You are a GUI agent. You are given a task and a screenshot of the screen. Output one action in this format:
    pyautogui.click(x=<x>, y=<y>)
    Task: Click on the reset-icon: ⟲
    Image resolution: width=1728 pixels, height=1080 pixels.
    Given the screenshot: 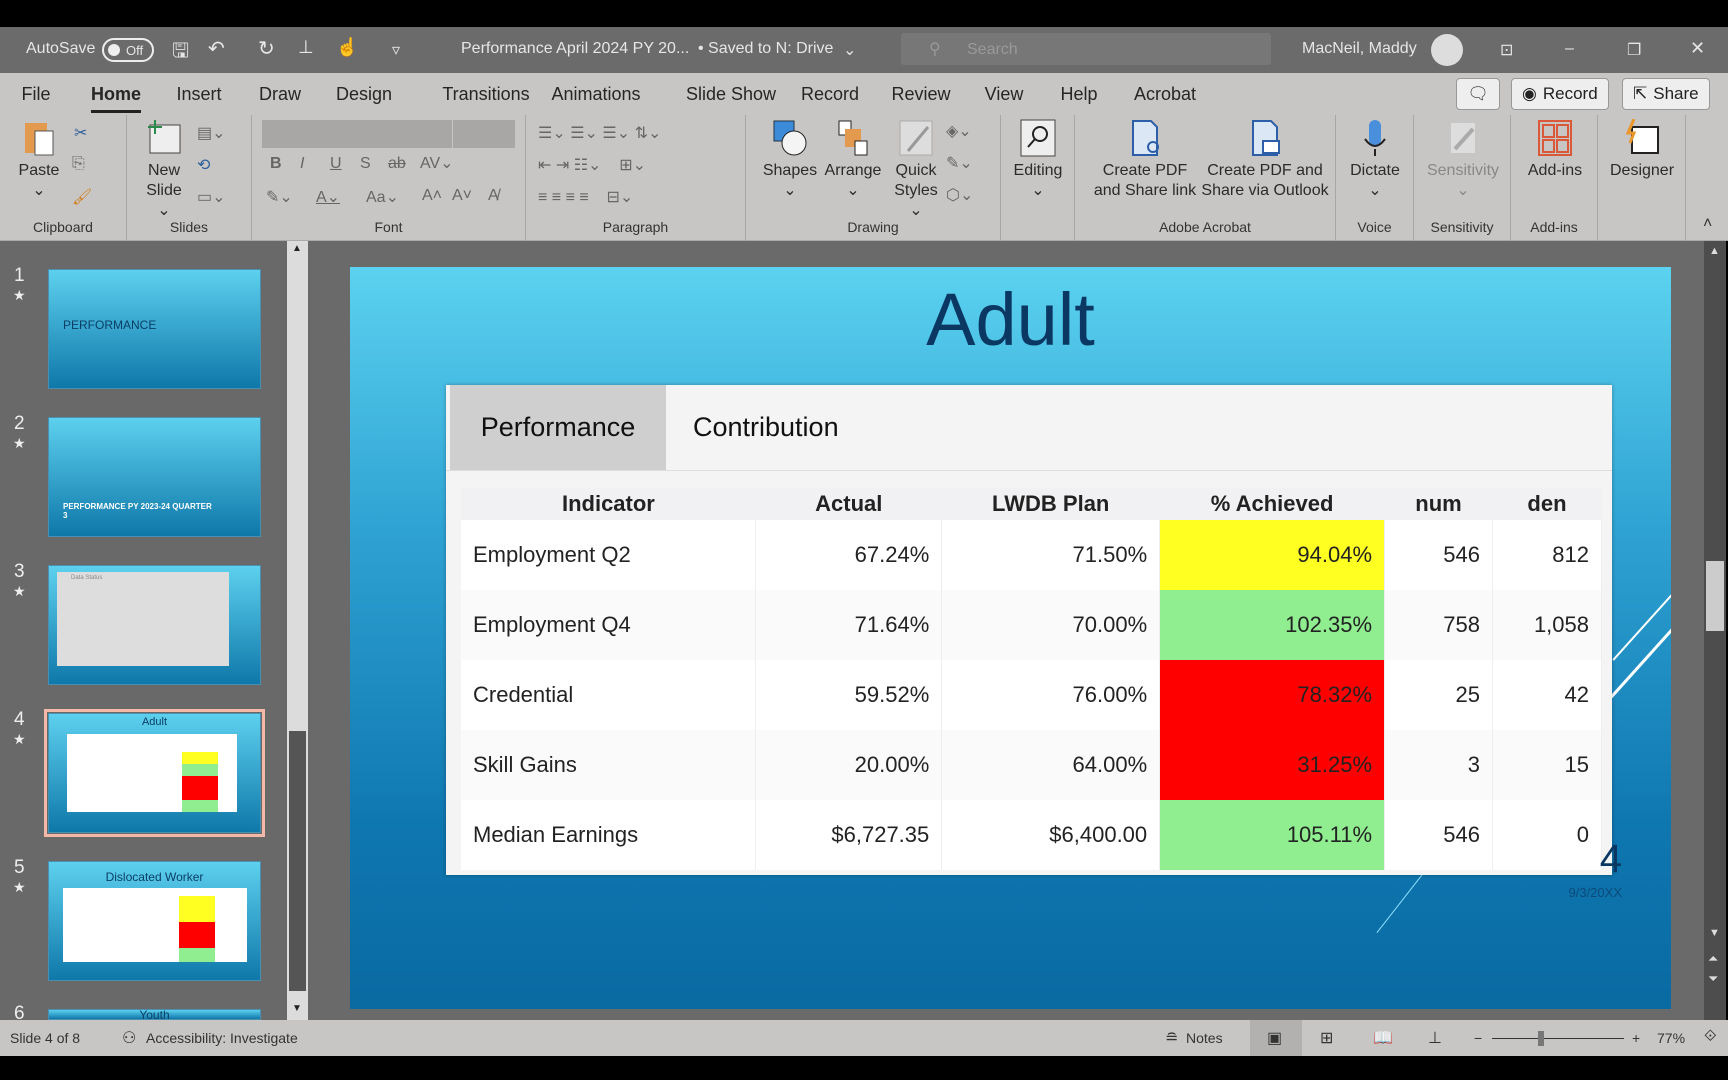 What is the action you would take?
    pyautogui.click(x=204, y=165)
    